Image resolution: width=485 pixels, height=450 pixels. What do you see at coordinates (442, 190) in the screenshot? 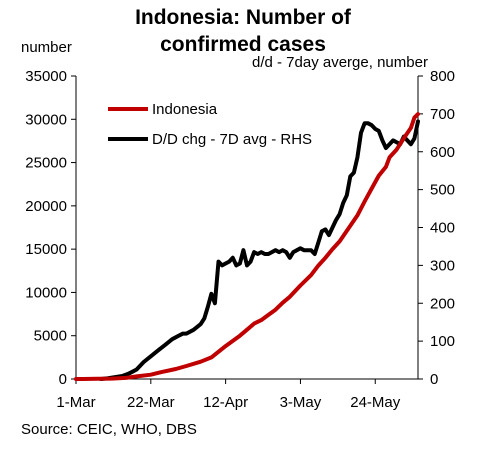
I see `right-tick-label: 500` at bounding box center [442, 190].